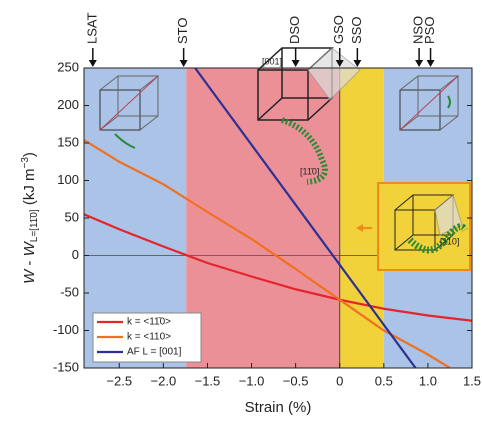 The height and width of the screenshot is (422, 482). Describe the element at coordinates (429, 30) in the screenshot. I see `substrate-label: PSO` at that location.